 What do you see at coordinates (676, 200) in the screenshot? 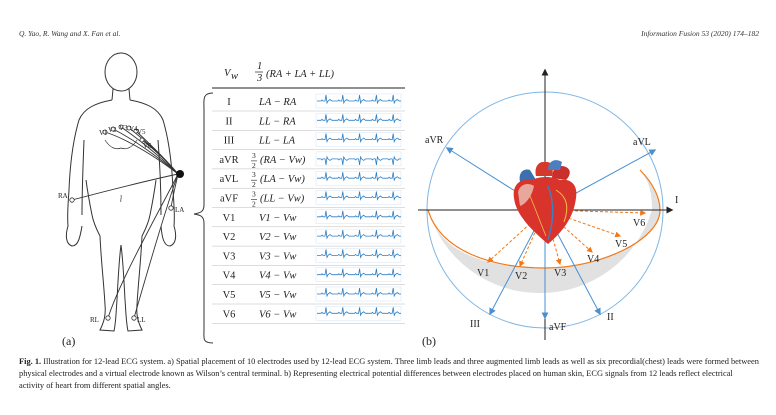
I see `label-i: I` at bounding box center [676, 200].